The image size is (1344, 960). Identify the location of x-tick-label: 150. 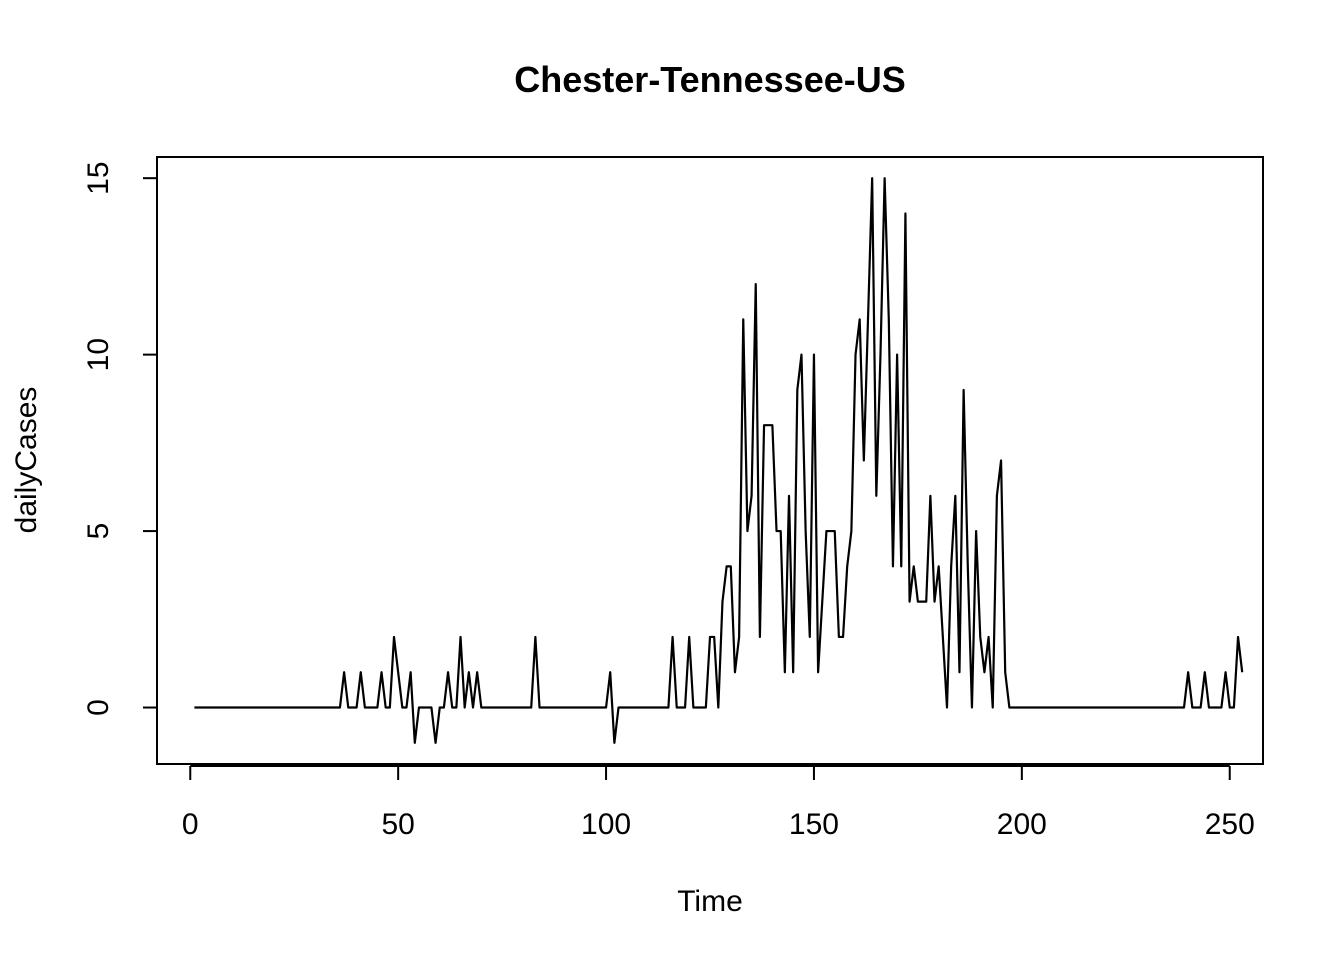
(814, 824).